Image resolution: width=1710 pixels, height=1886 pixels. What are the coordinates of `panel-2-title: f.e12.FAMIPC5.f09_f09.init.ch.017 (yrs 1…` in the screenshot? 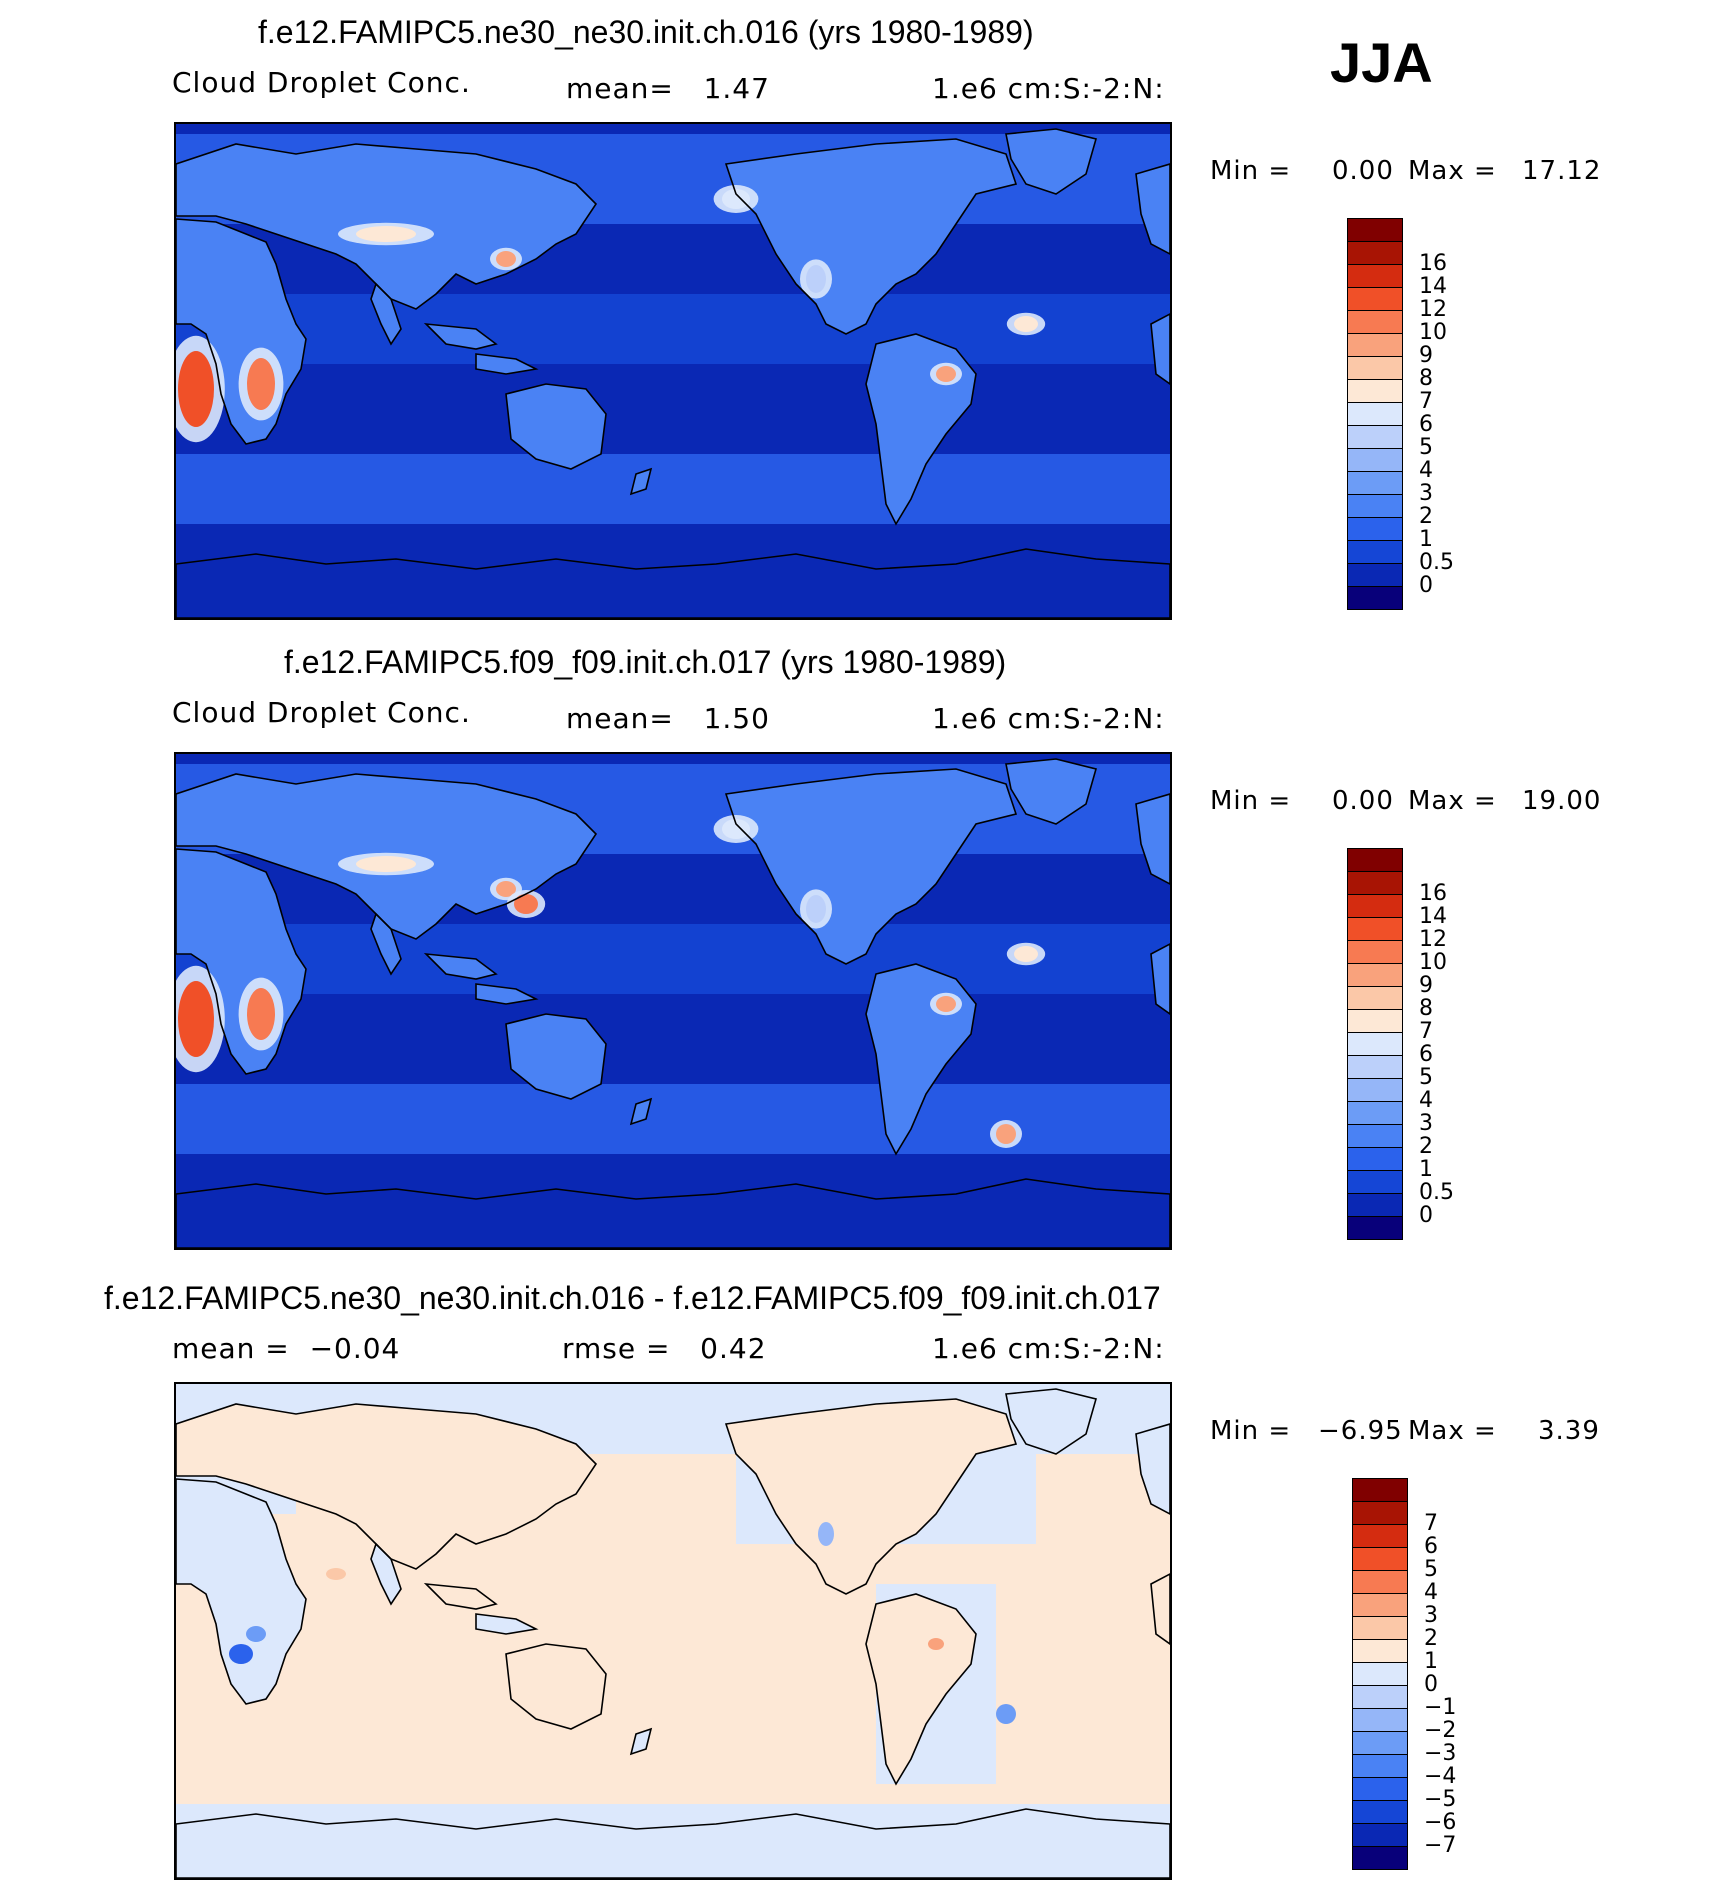 It's located at (645, 662).